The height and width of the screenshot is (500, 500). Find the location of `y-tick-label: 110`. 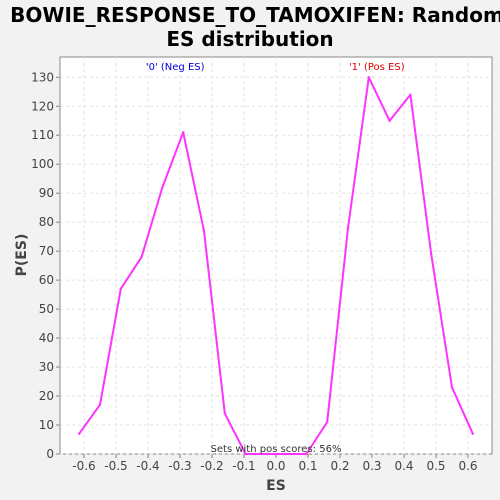

y-tick-label: 110 is located at coordinates (42, 135).